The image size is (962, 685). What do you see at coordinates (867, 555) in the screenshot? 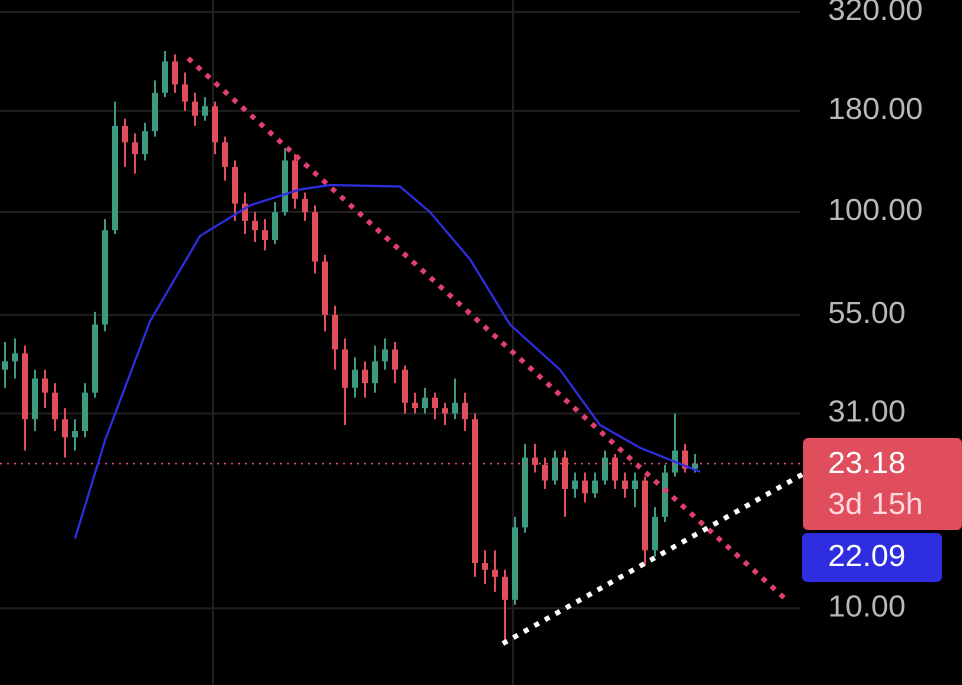
I see `ma-price-label: 22.09` at bounding box center [867, 555].